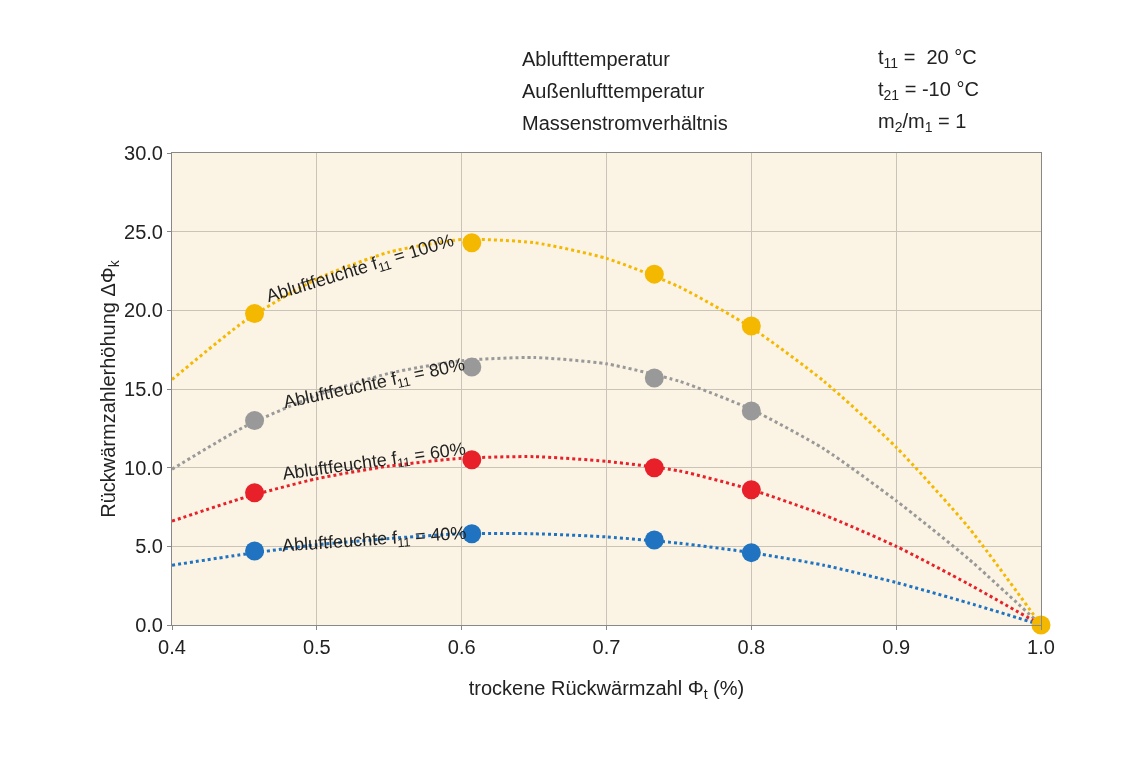  Describe the element at coordinates (596, 59) in the screenshot. I see `text: Ablufttemperatur` at that location.